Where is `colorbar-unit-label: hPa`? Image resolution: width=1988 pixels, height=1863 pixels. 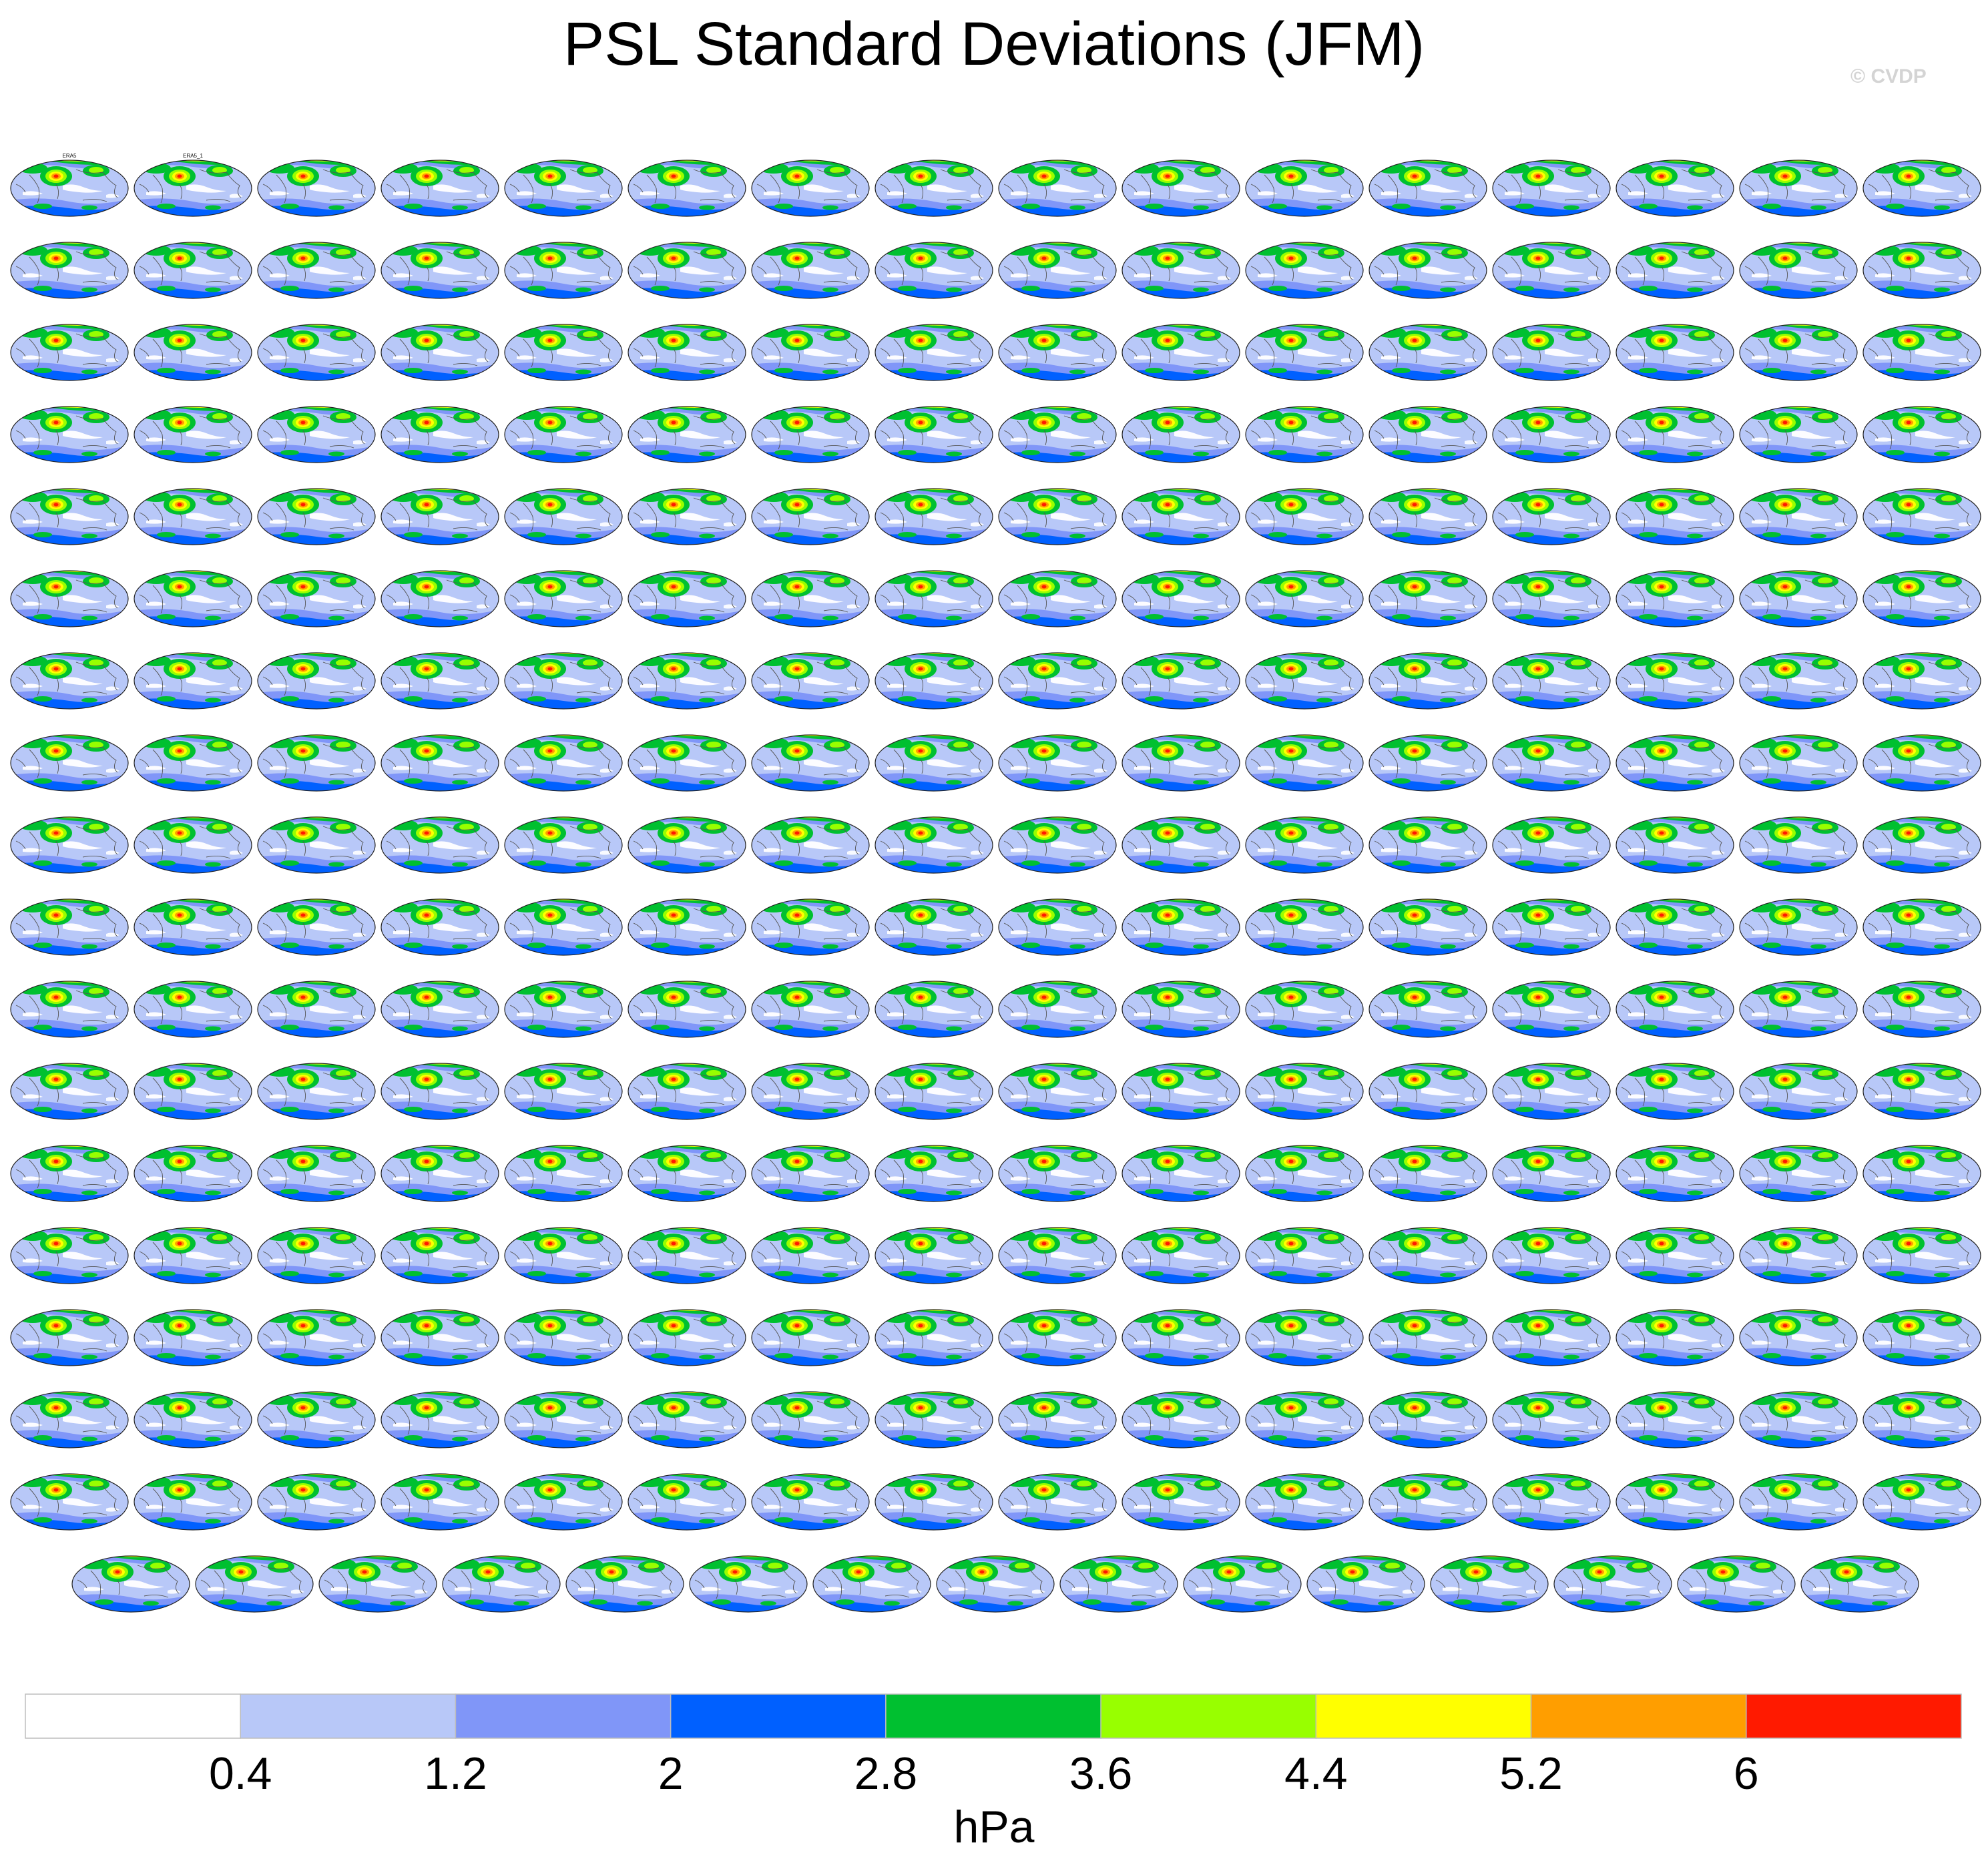
colorbar-unit-label: hPa is located at coordinates (994, 1827).